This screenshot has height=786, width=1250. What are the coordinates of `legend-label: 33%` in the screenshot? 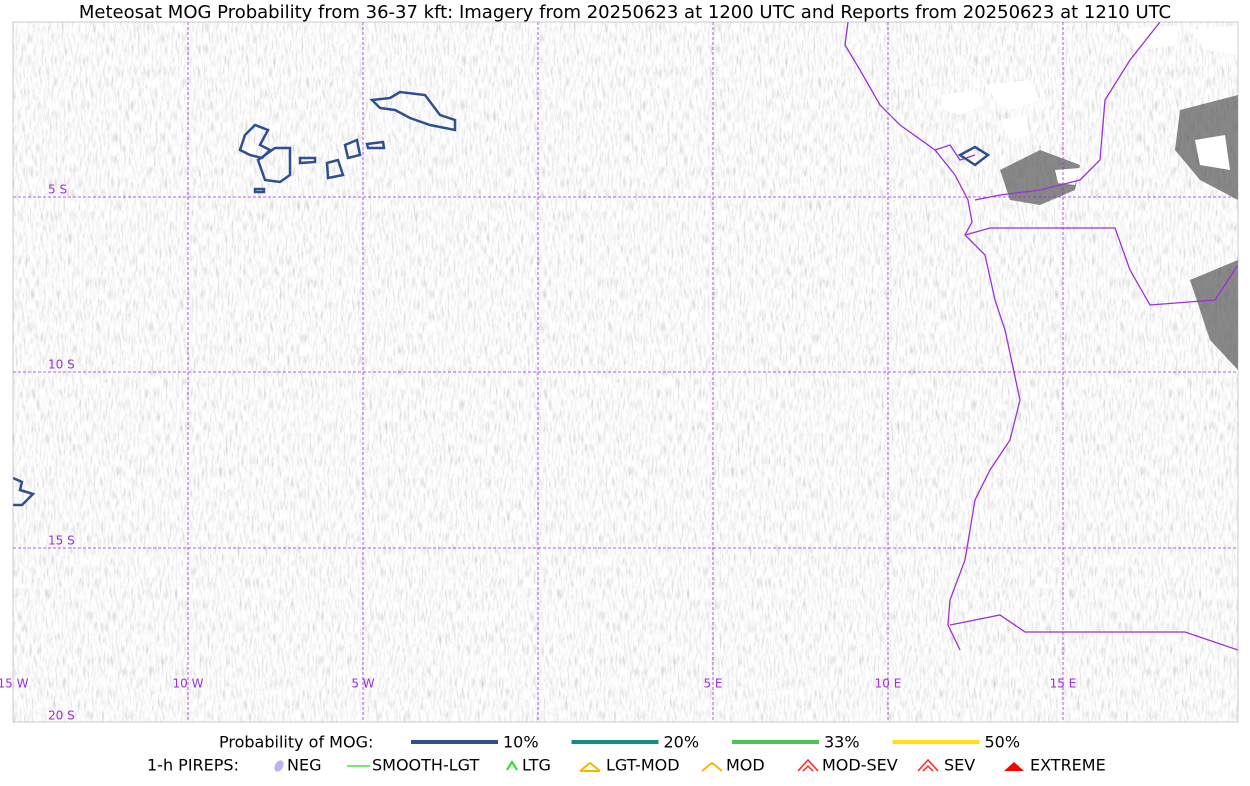 It's located at (842, 742).